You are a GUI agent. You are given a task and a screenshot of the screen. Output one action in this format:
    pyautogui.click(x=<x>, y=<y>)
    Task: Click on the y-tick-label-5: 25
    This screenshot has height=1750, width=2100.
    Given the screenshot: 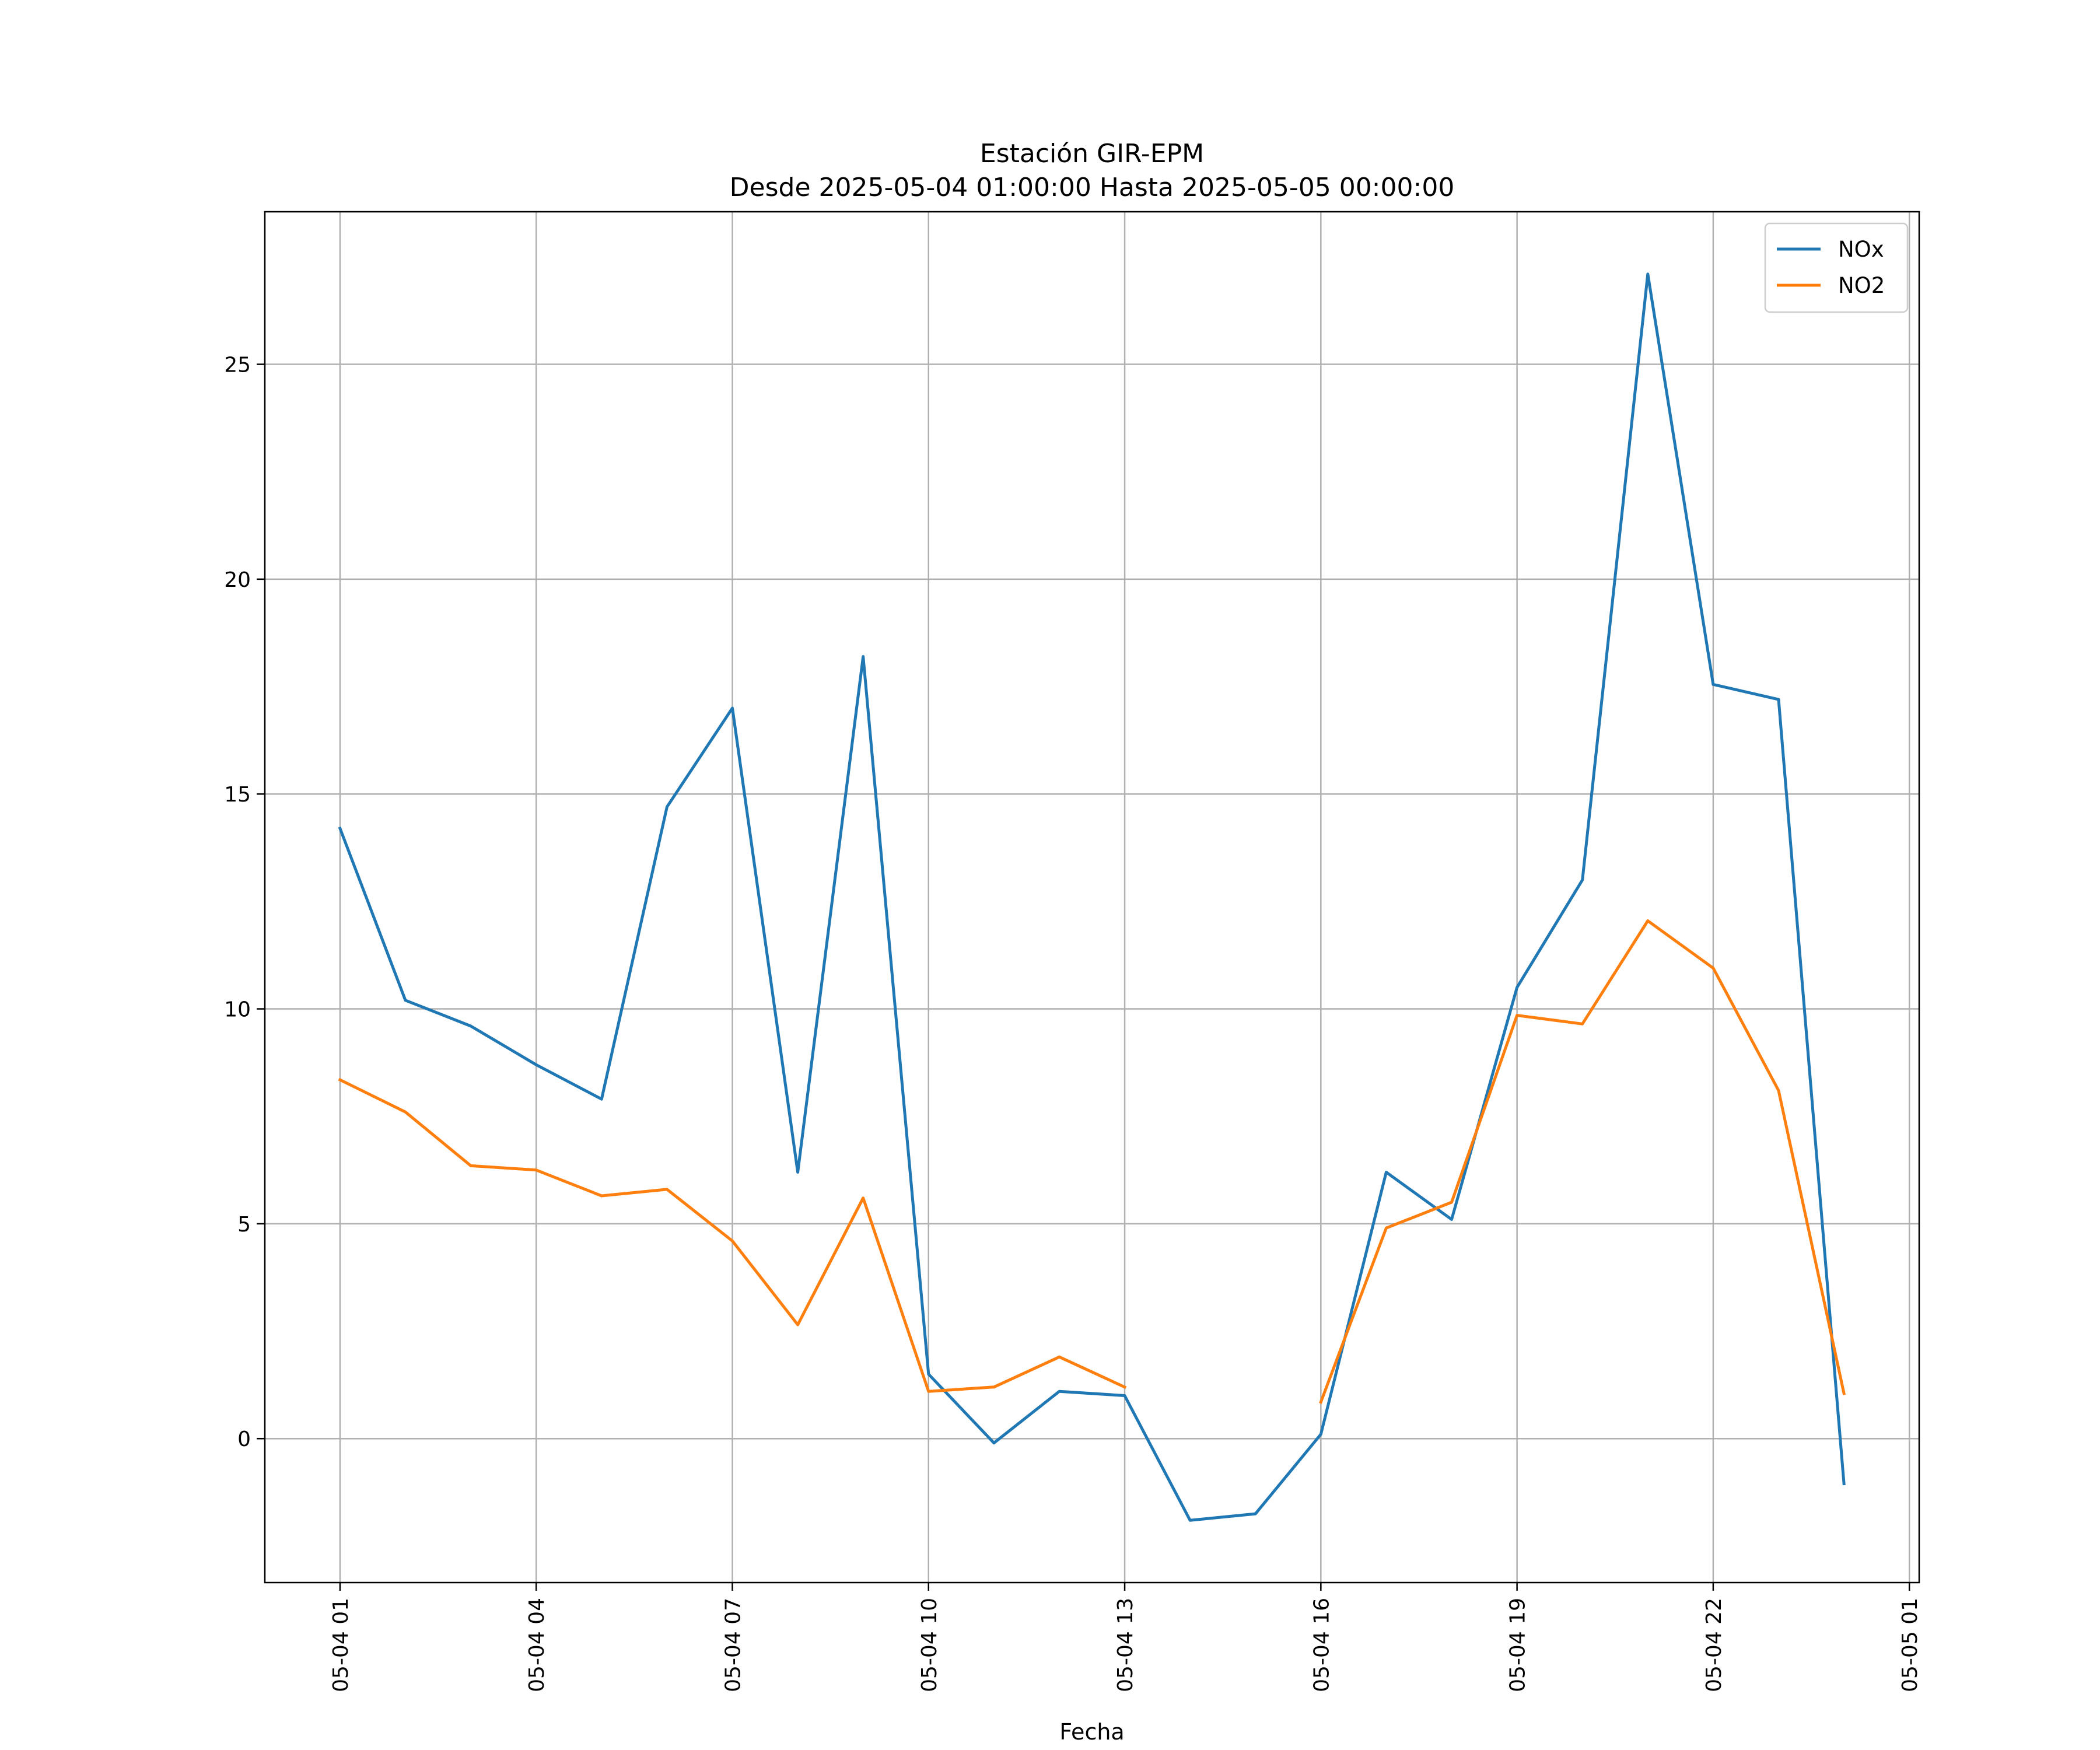 What is the action you would take?
    pyautogui.click(x=237, y=365)
    